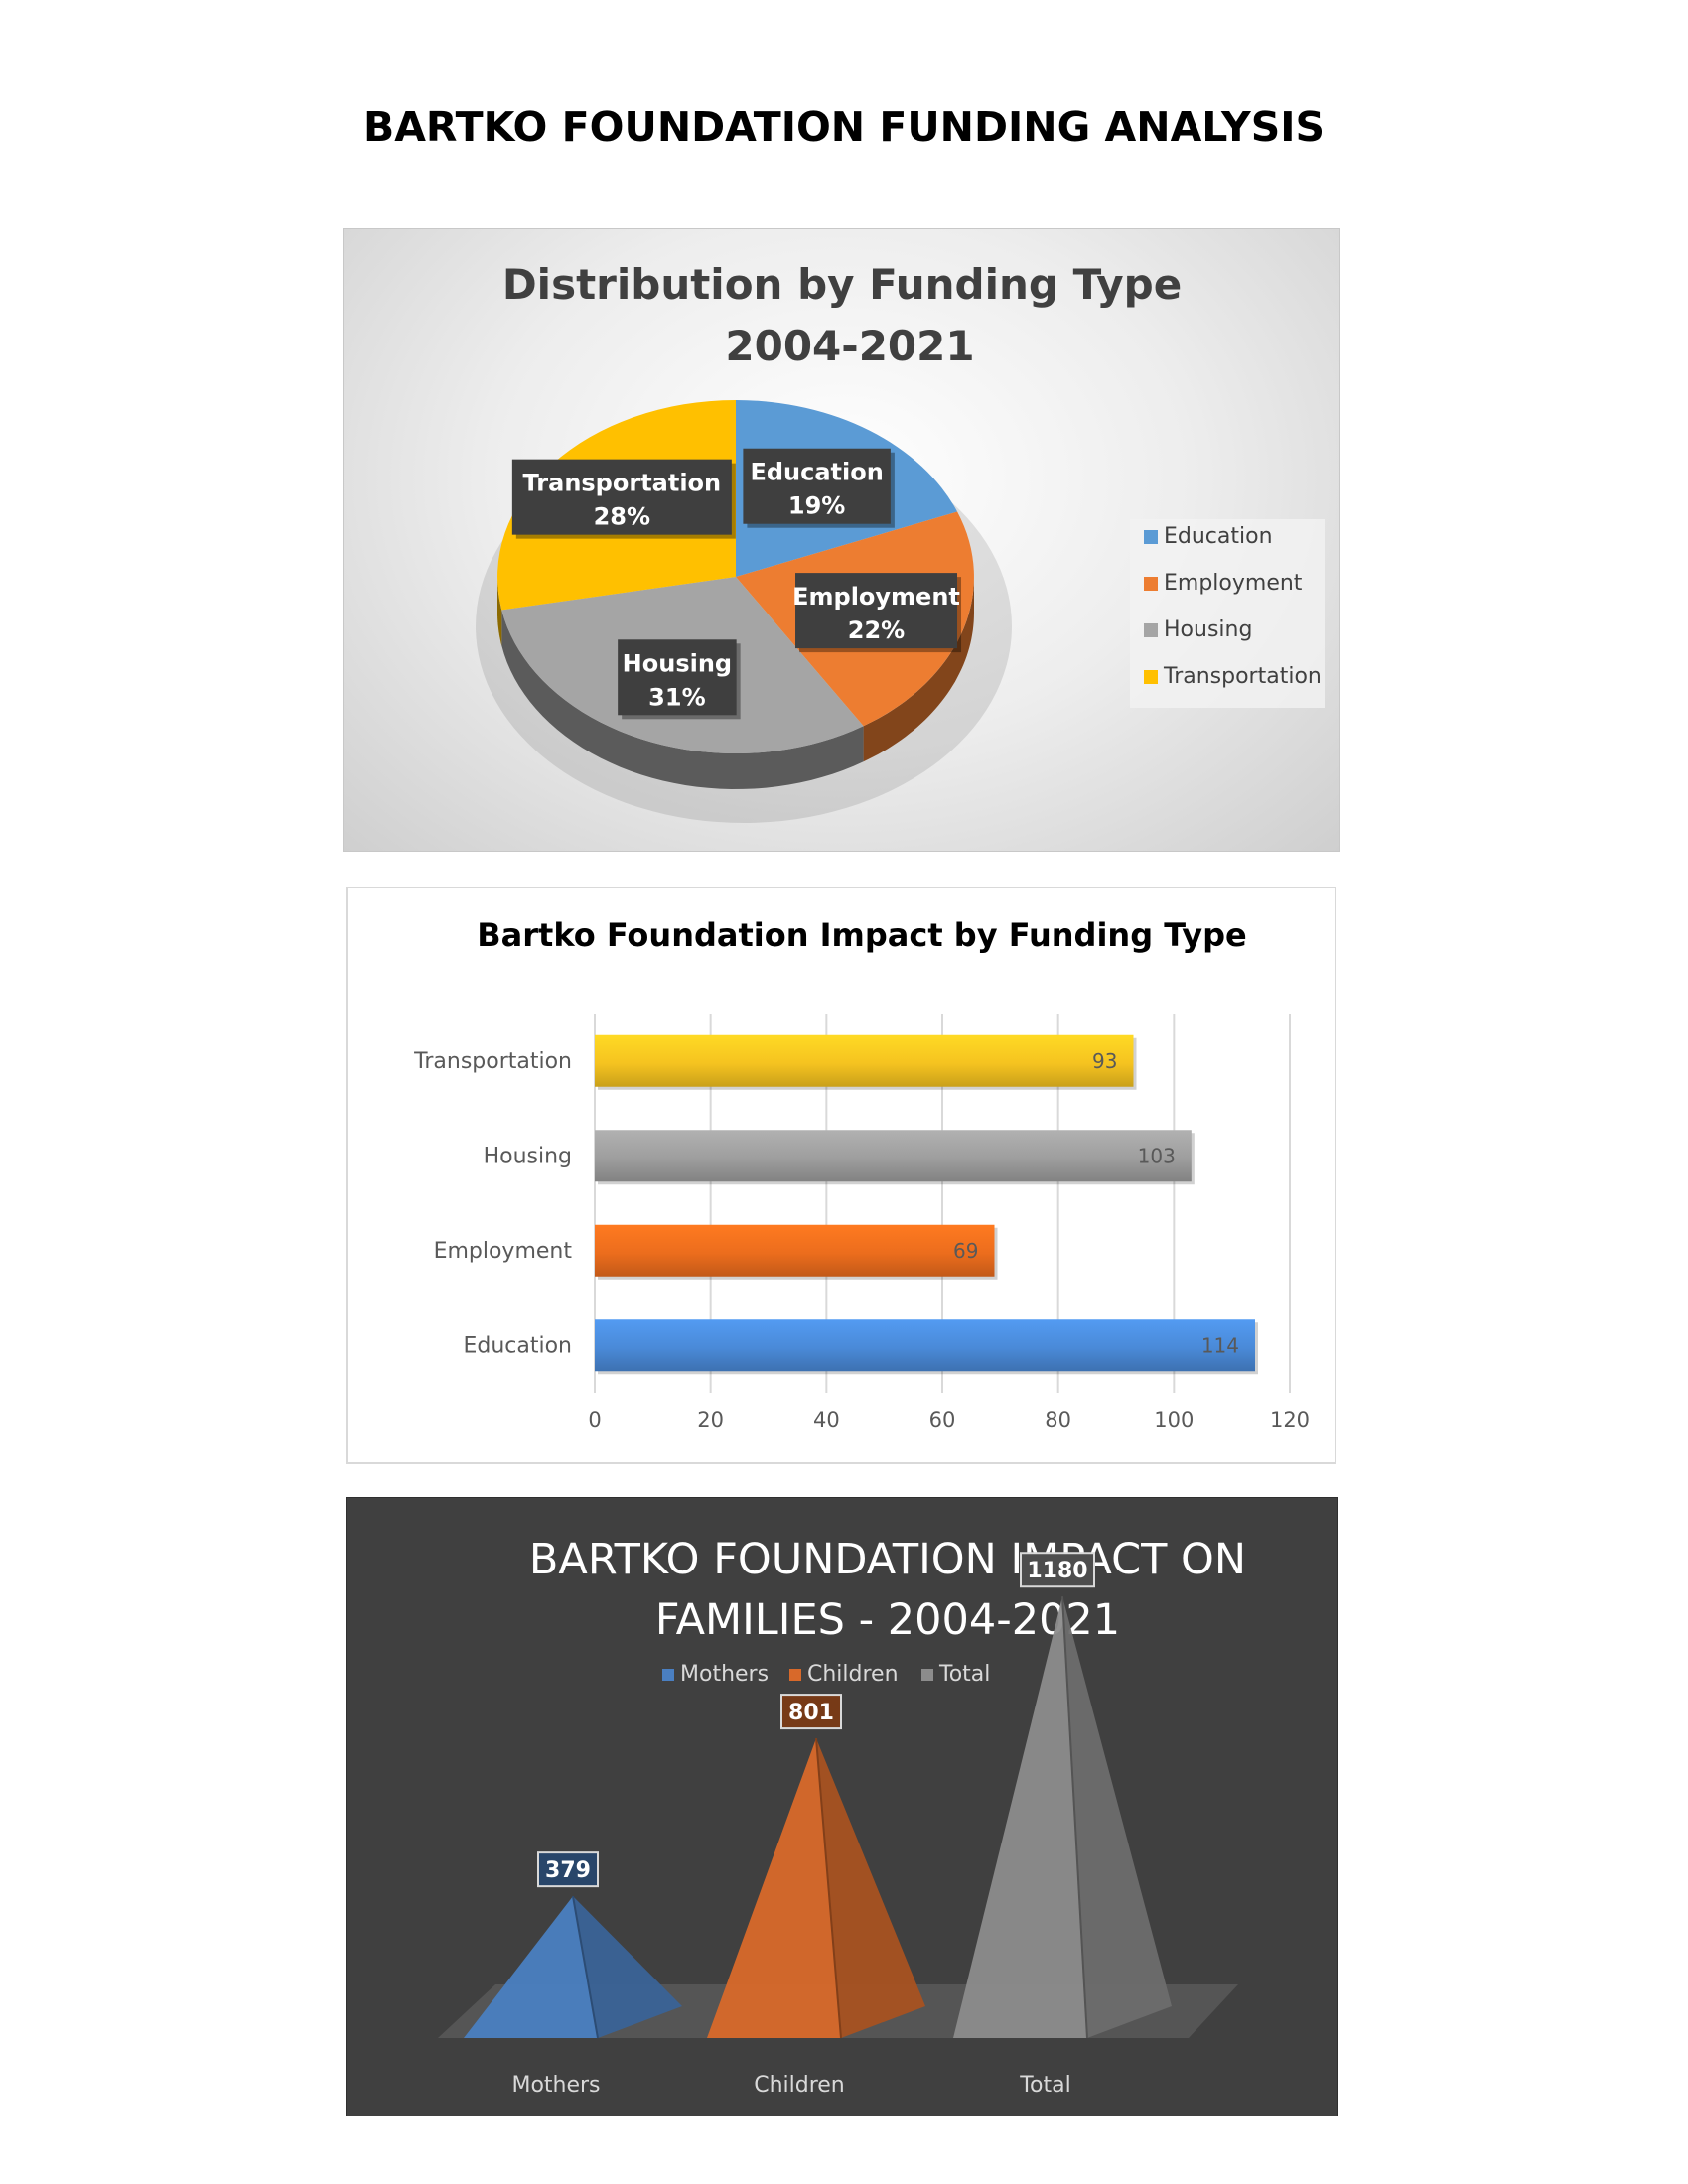 The width and height of the screenshot is (1688, 2184). I want to click on pie-legend-item-education: Education, so click(1208, 536).